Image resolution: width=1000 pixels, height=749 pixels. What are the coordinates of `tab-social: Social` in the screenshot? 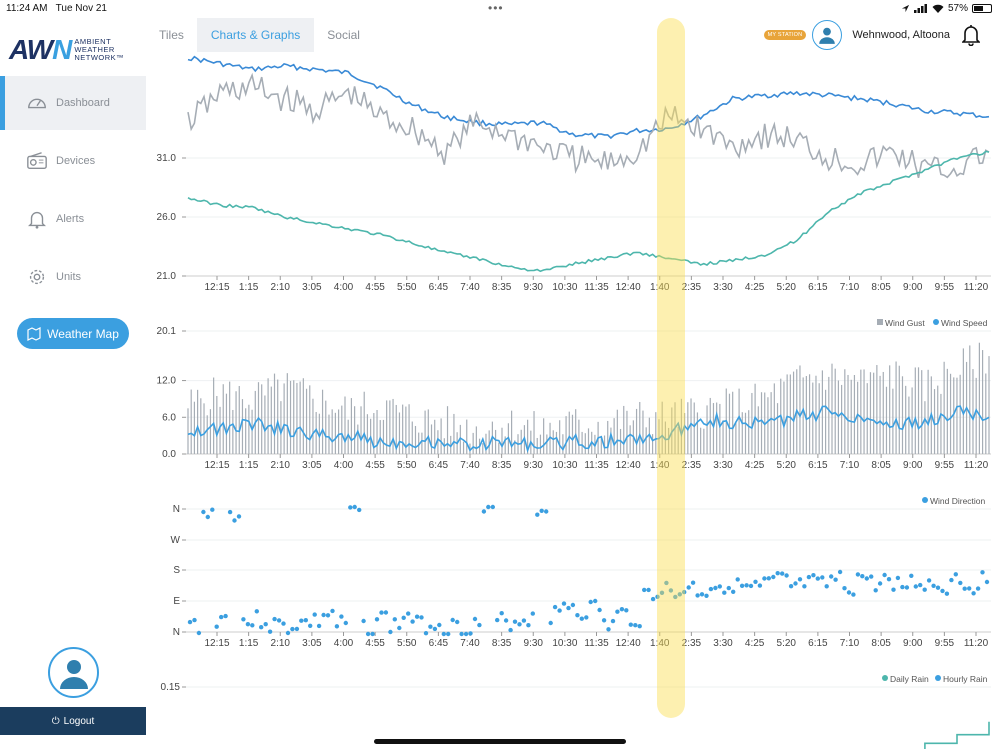 It's located at (343, 35).